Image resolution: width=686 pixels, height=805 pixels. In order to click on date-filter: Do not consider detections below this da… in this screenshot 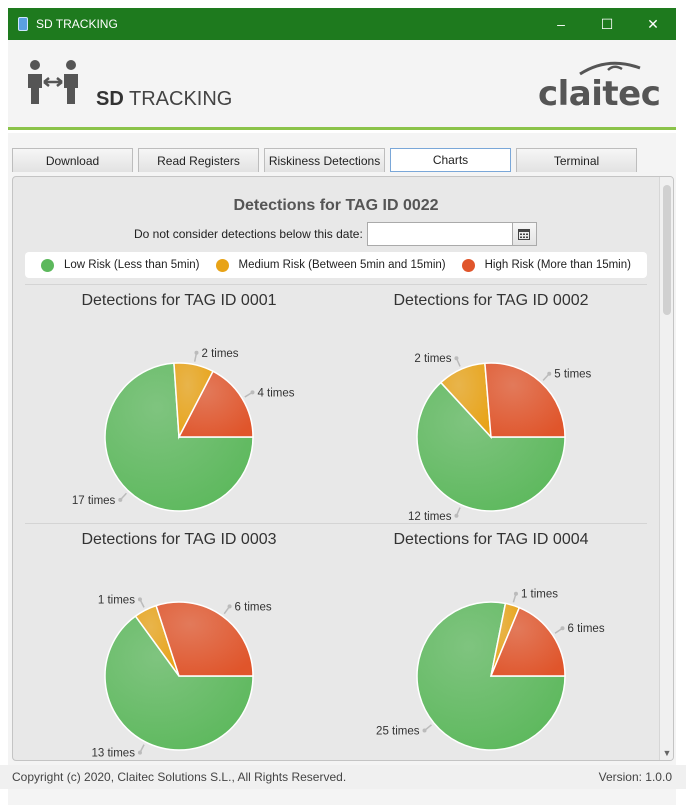, I will do `click(335, 234)`.